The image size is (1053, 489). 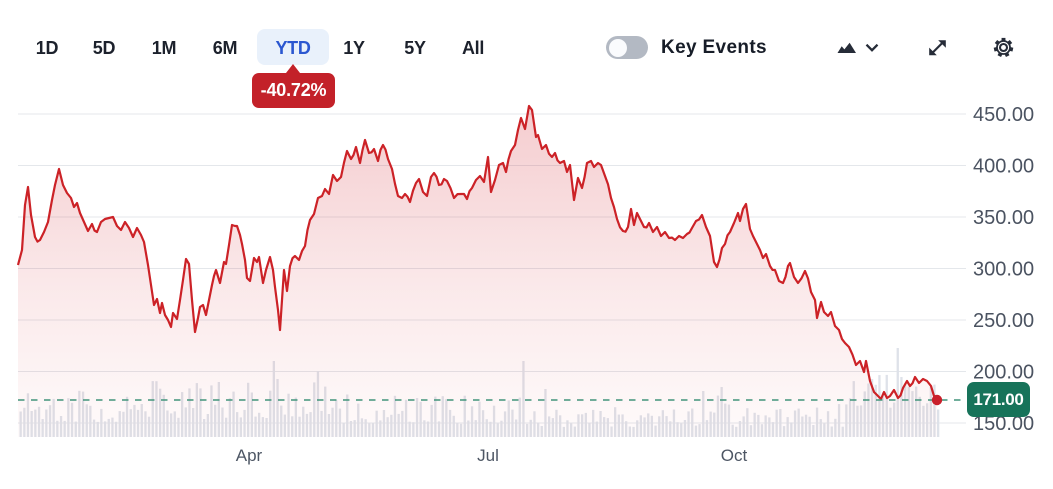 What do you see at coordinates (734, 455) in the screenshot?
I see `svg-text: Oct` at bounding box center [734, 455].